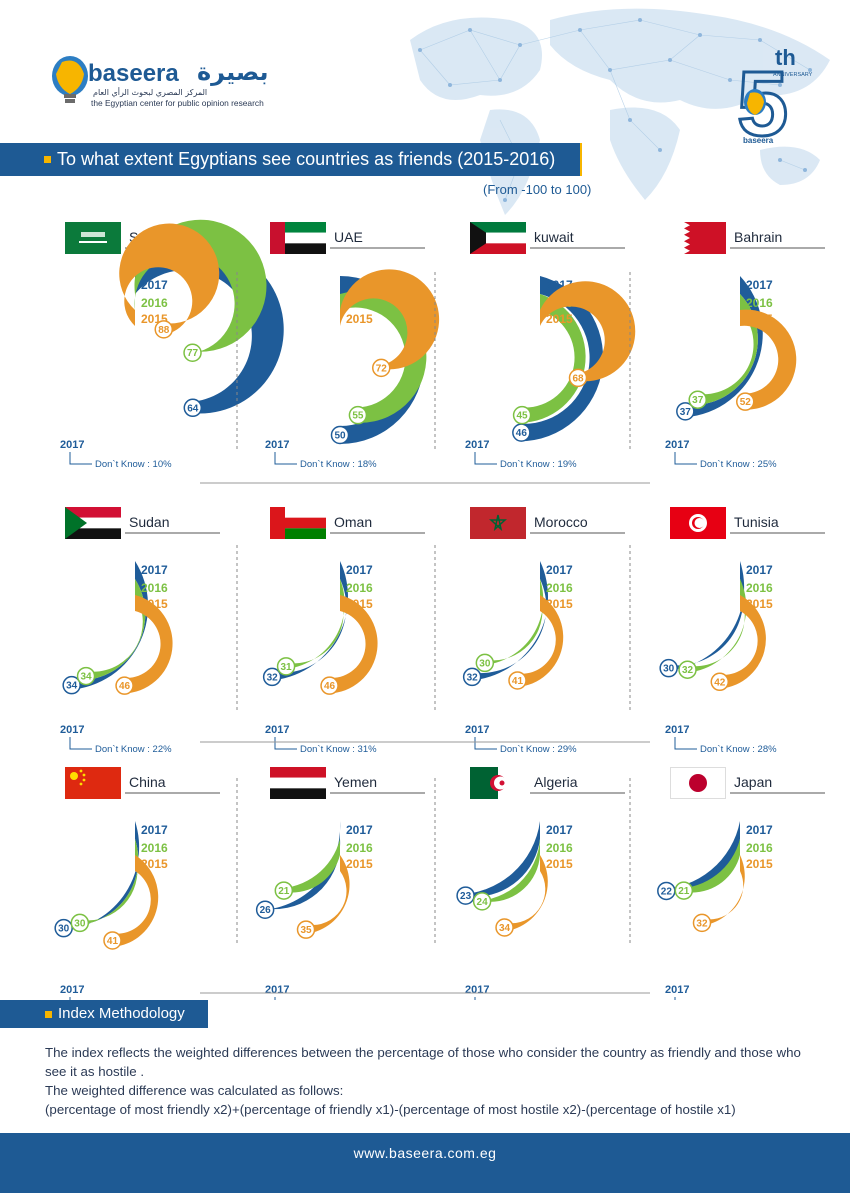  Describe the element at coordinates (686, 412) in the screenshot. I see `data-label: 37` at that location.